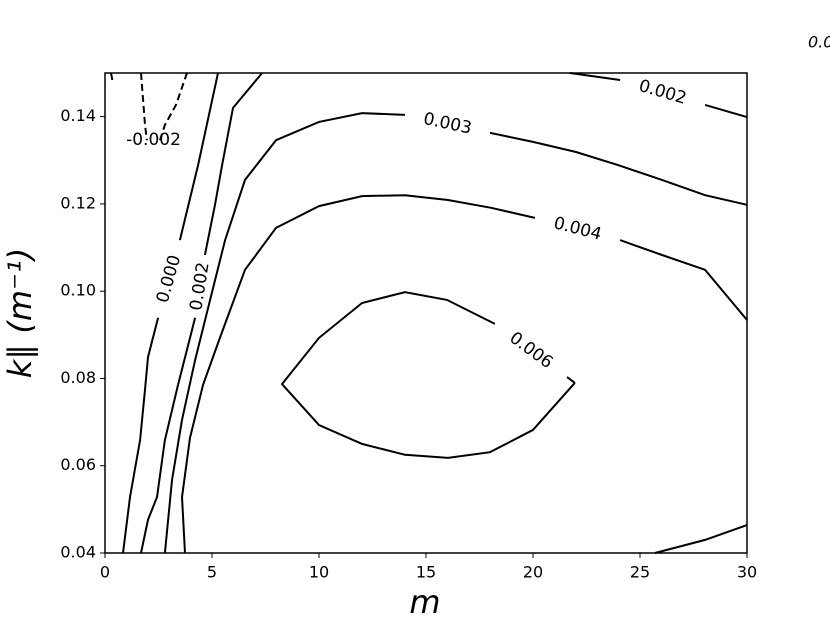 This screenshot has width=830, height=622. I want to click on x-axis-label: m, so click(424, 602).